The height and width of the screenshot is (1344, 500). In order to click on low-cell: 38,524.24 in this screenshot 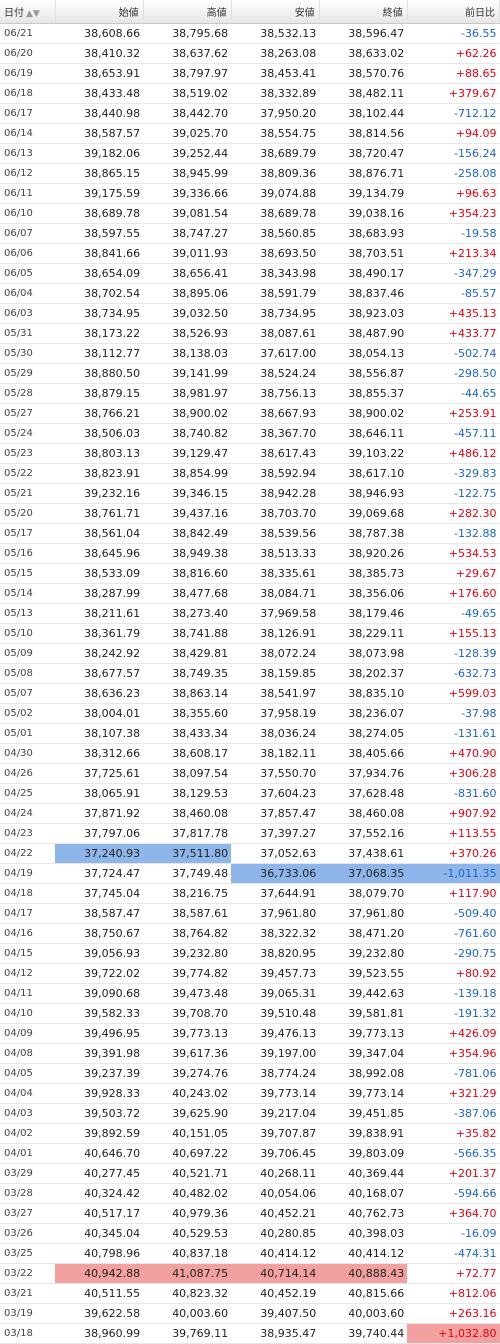, I will do `click(275, 373)`.